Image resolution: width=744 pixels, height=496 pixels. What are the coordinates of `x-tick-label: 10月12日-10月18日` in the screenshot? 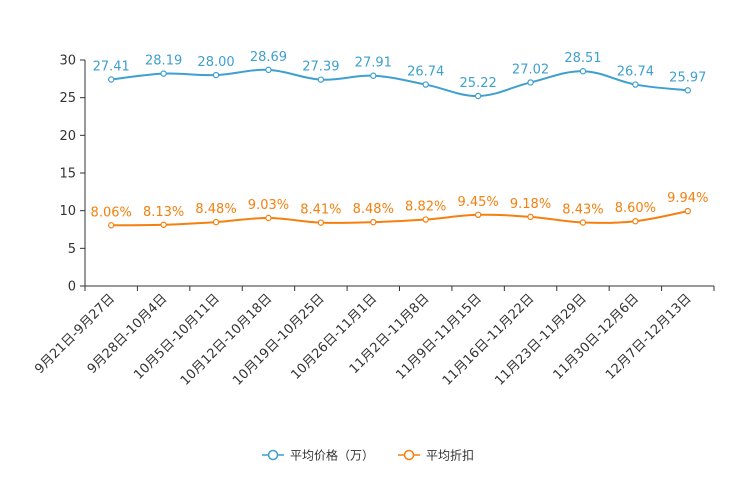 It's located at (226, 339).